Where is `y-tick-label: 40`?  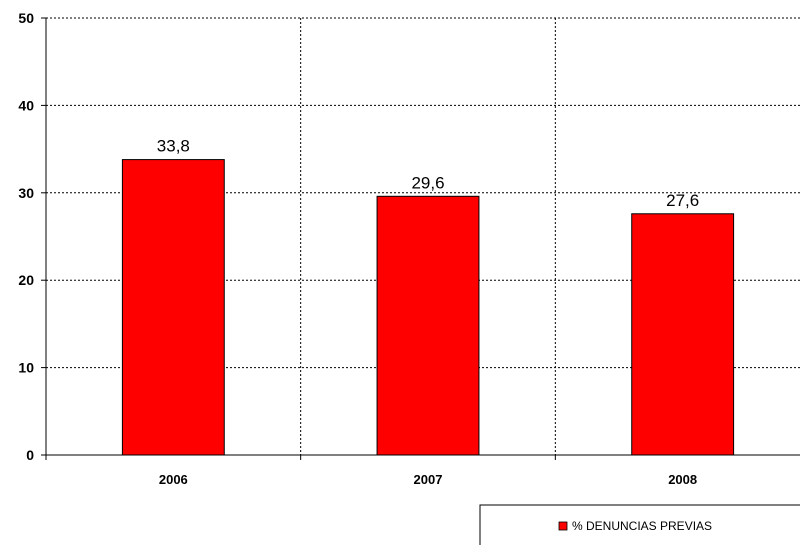
y-tick-label: 40 is located at coordinates (26, 105).